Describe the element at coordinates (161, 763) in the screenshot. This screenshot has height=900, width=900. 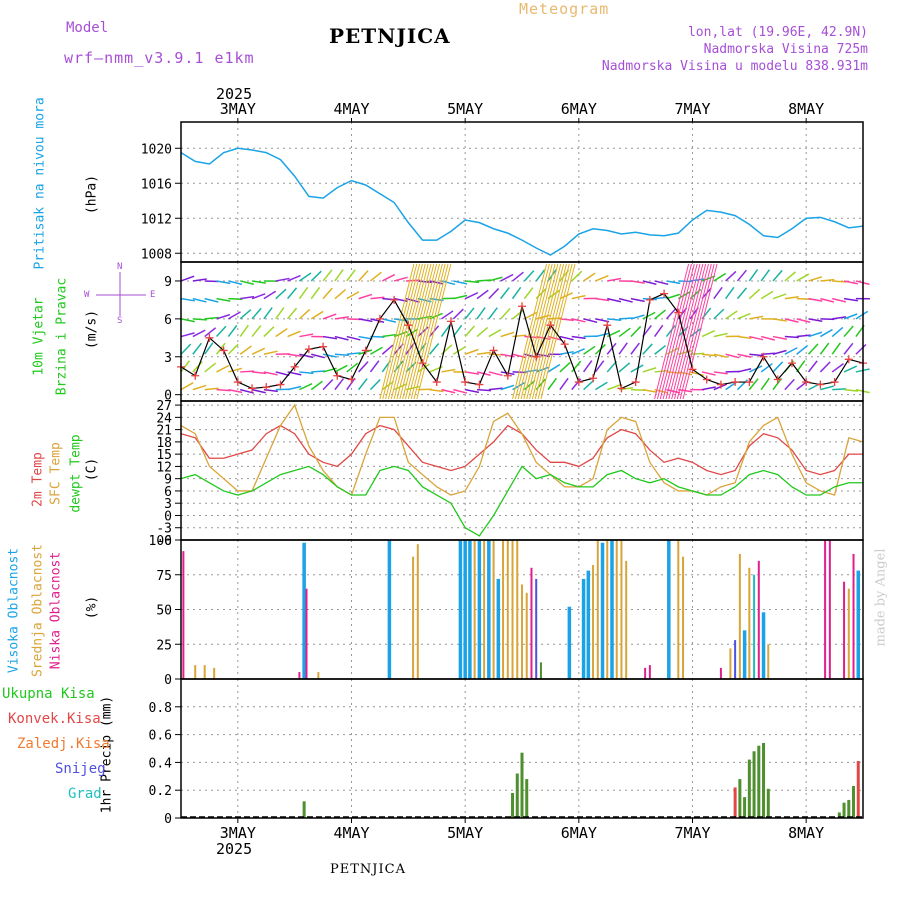
I see `y-tick-label: 0.4` at that location.